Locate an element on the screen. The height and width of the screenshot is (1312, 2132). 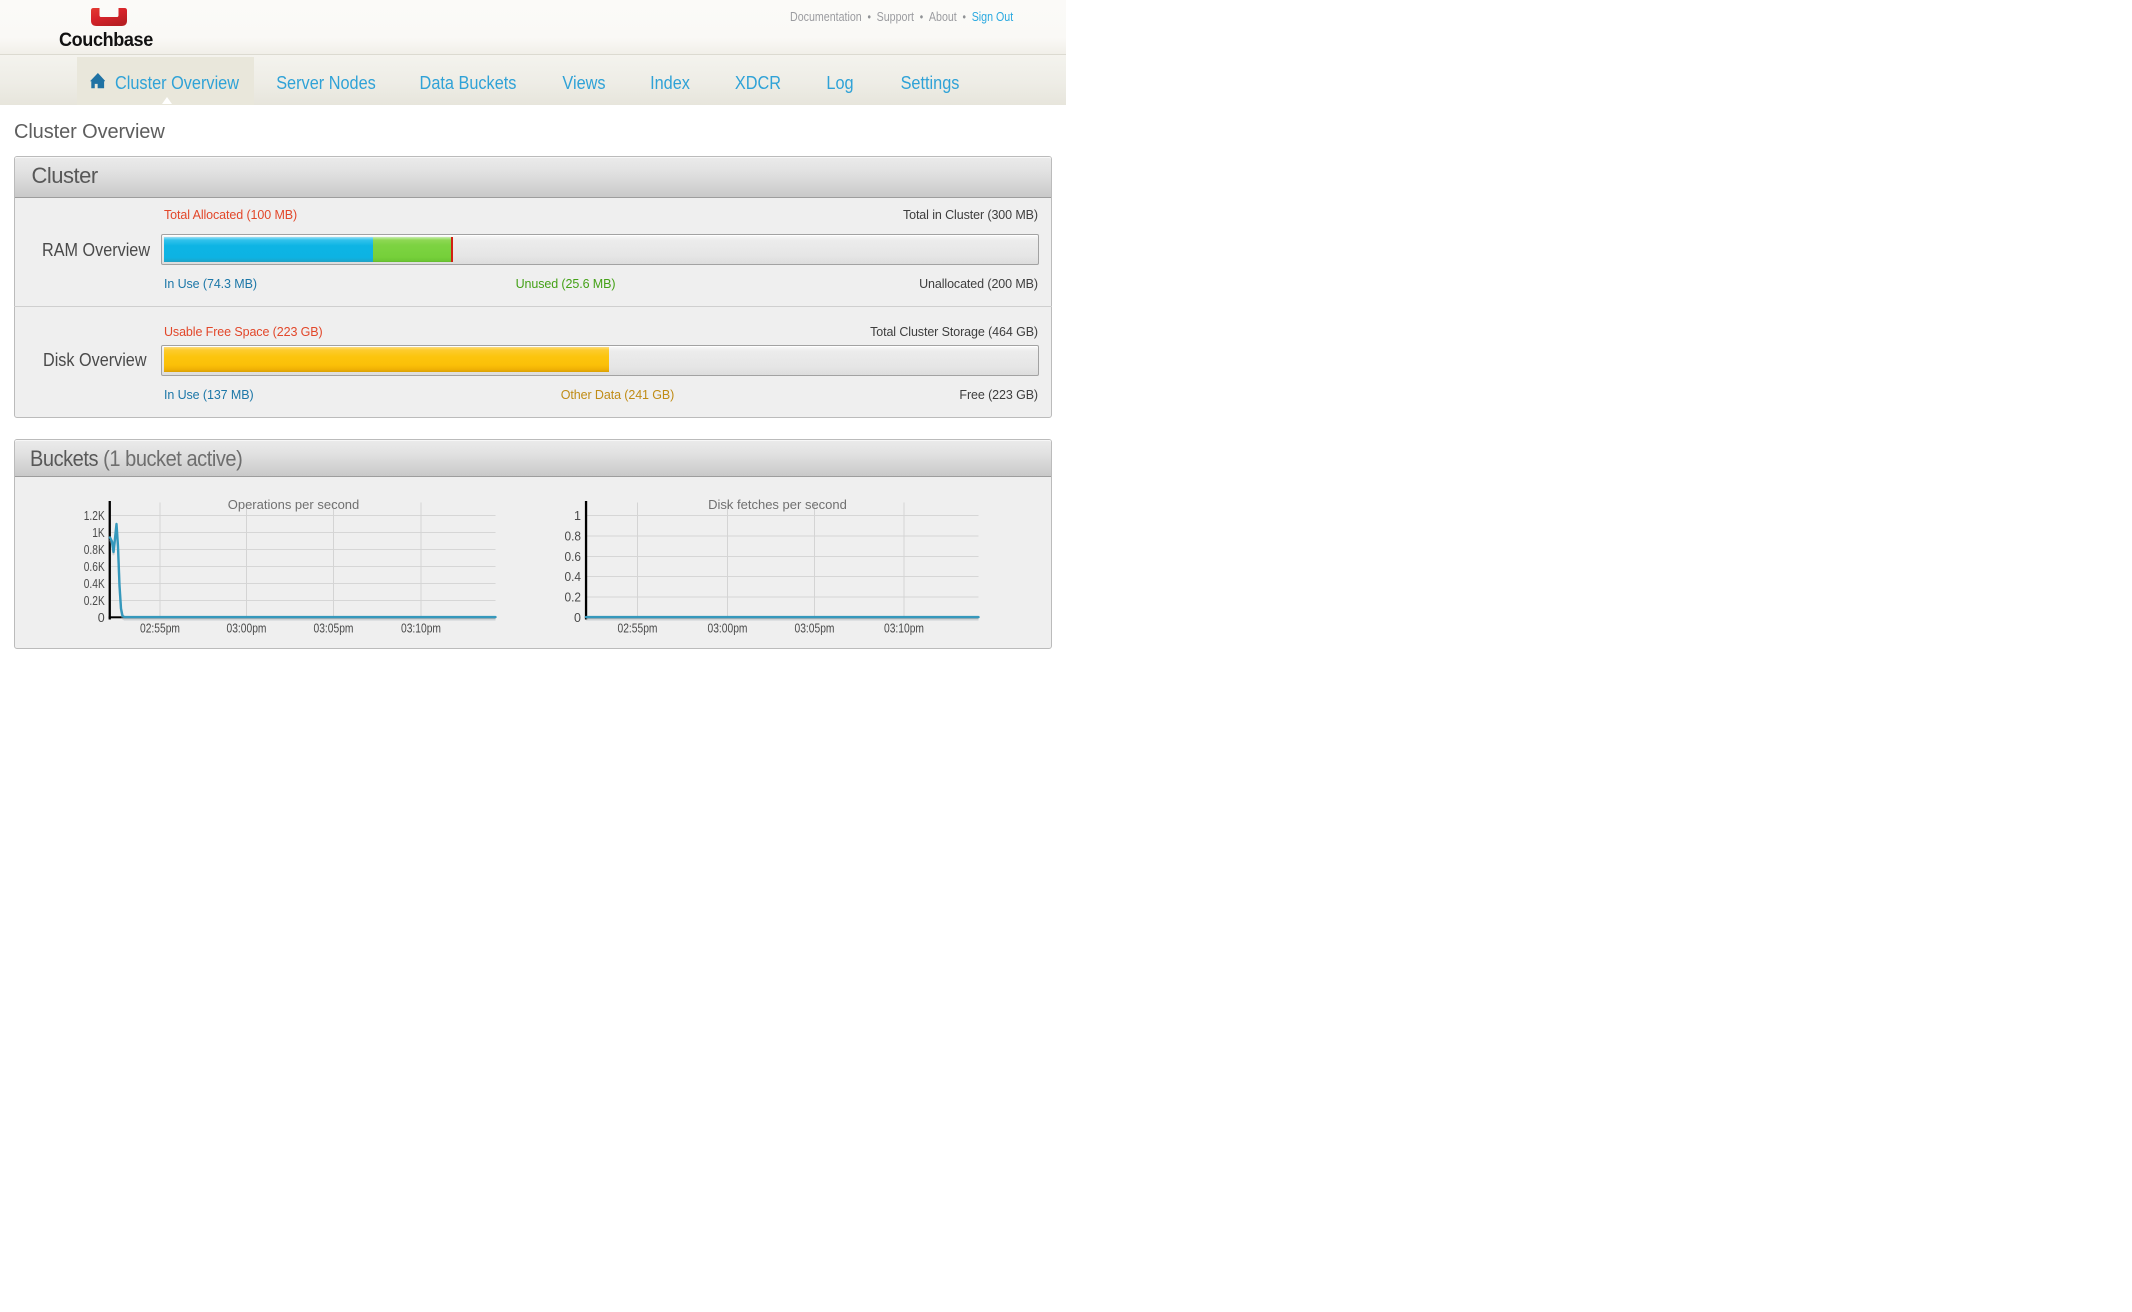
svg-text: 1K is located at coordinates (98, 532).